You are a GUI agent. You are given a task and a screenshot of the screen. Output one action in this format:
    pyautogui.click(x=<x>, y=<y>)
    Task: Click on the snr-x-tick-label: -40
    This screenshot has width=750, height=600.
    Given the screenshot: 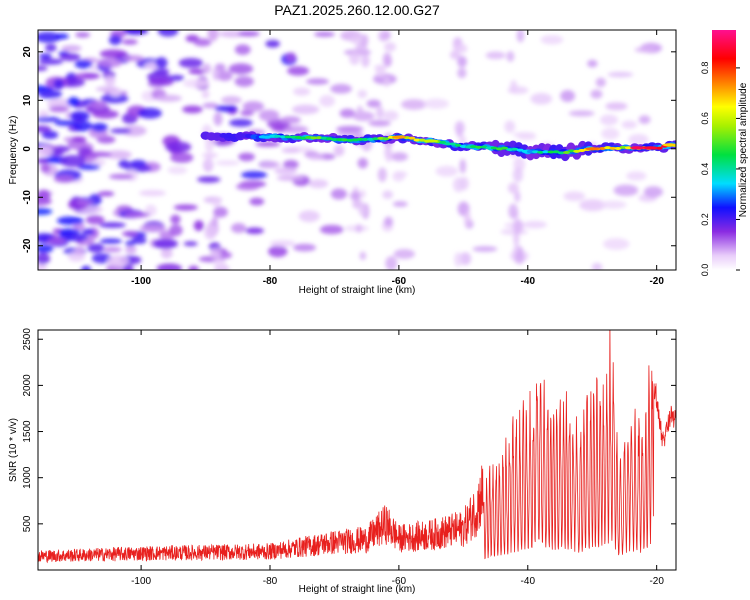 What is the action you would take?
    pyautogui.click(x=528, y=581)
    